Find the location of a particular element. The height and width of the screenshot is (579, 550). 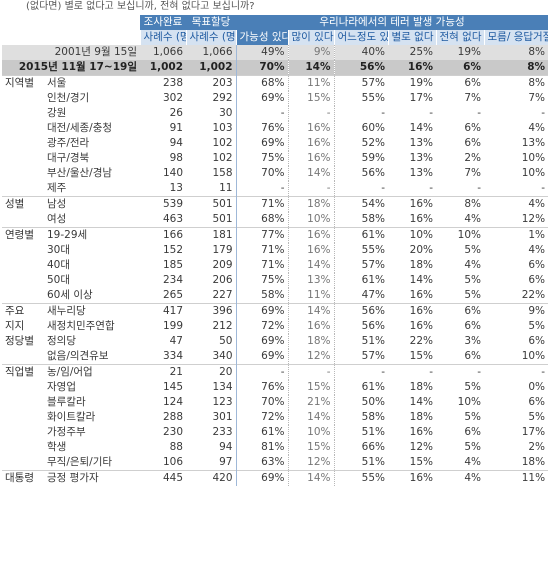

cell-dont-know: 6% is located at coordinates (537, 265).